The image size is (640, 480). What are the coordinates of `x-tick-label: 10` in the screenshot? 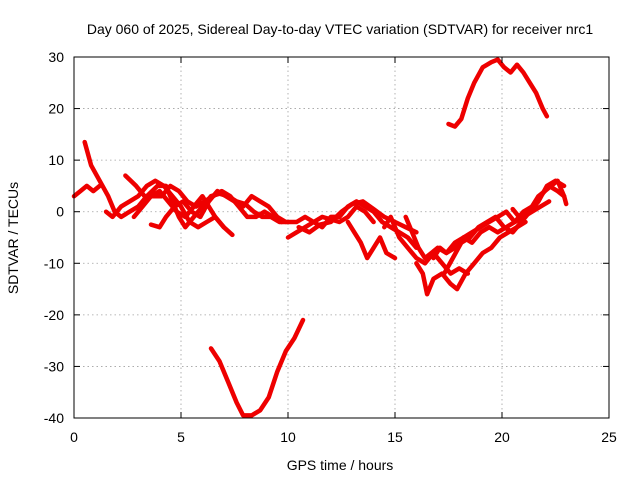 It's located at (288, 437).